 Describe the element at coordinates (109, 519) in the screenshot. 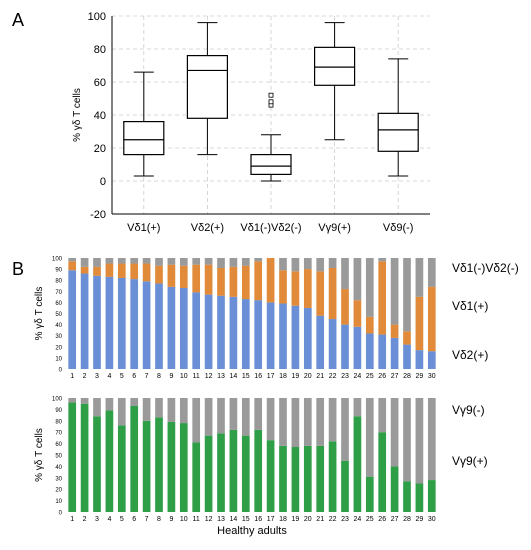

I see `x-tick-label: 4` at that location.